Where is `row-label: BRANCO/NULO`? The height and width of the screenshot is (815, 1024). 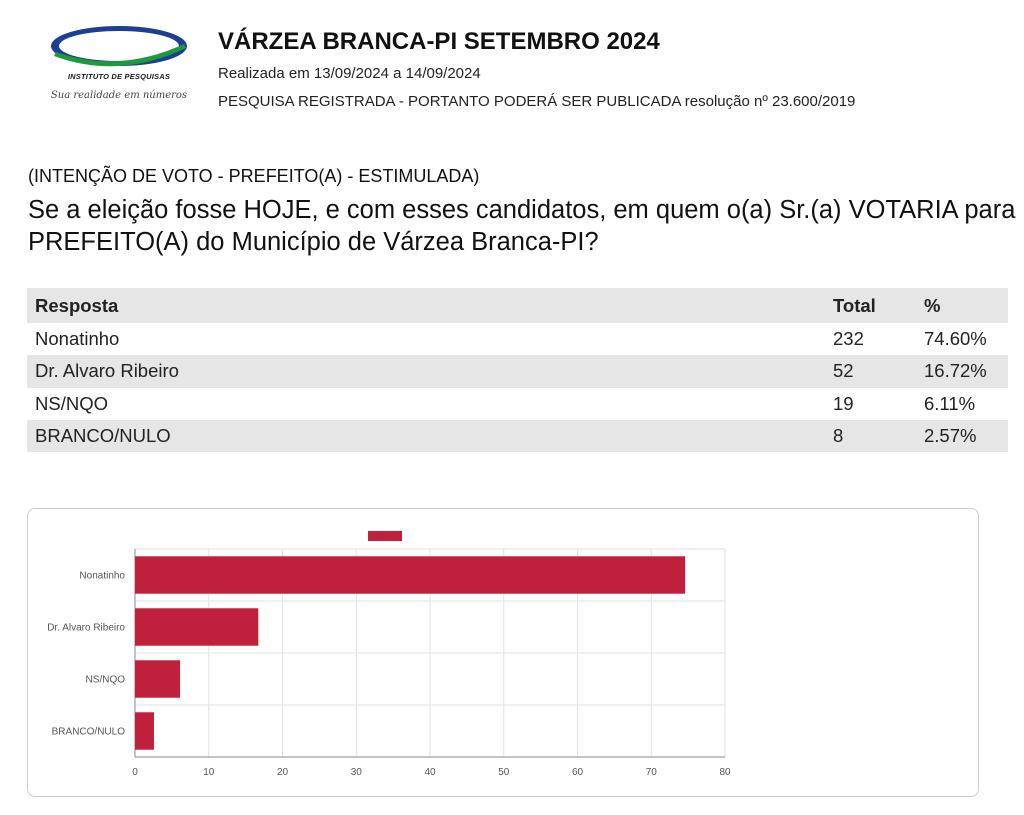
row-label: BRANCO/NULO is located at coordinates (103, 436).